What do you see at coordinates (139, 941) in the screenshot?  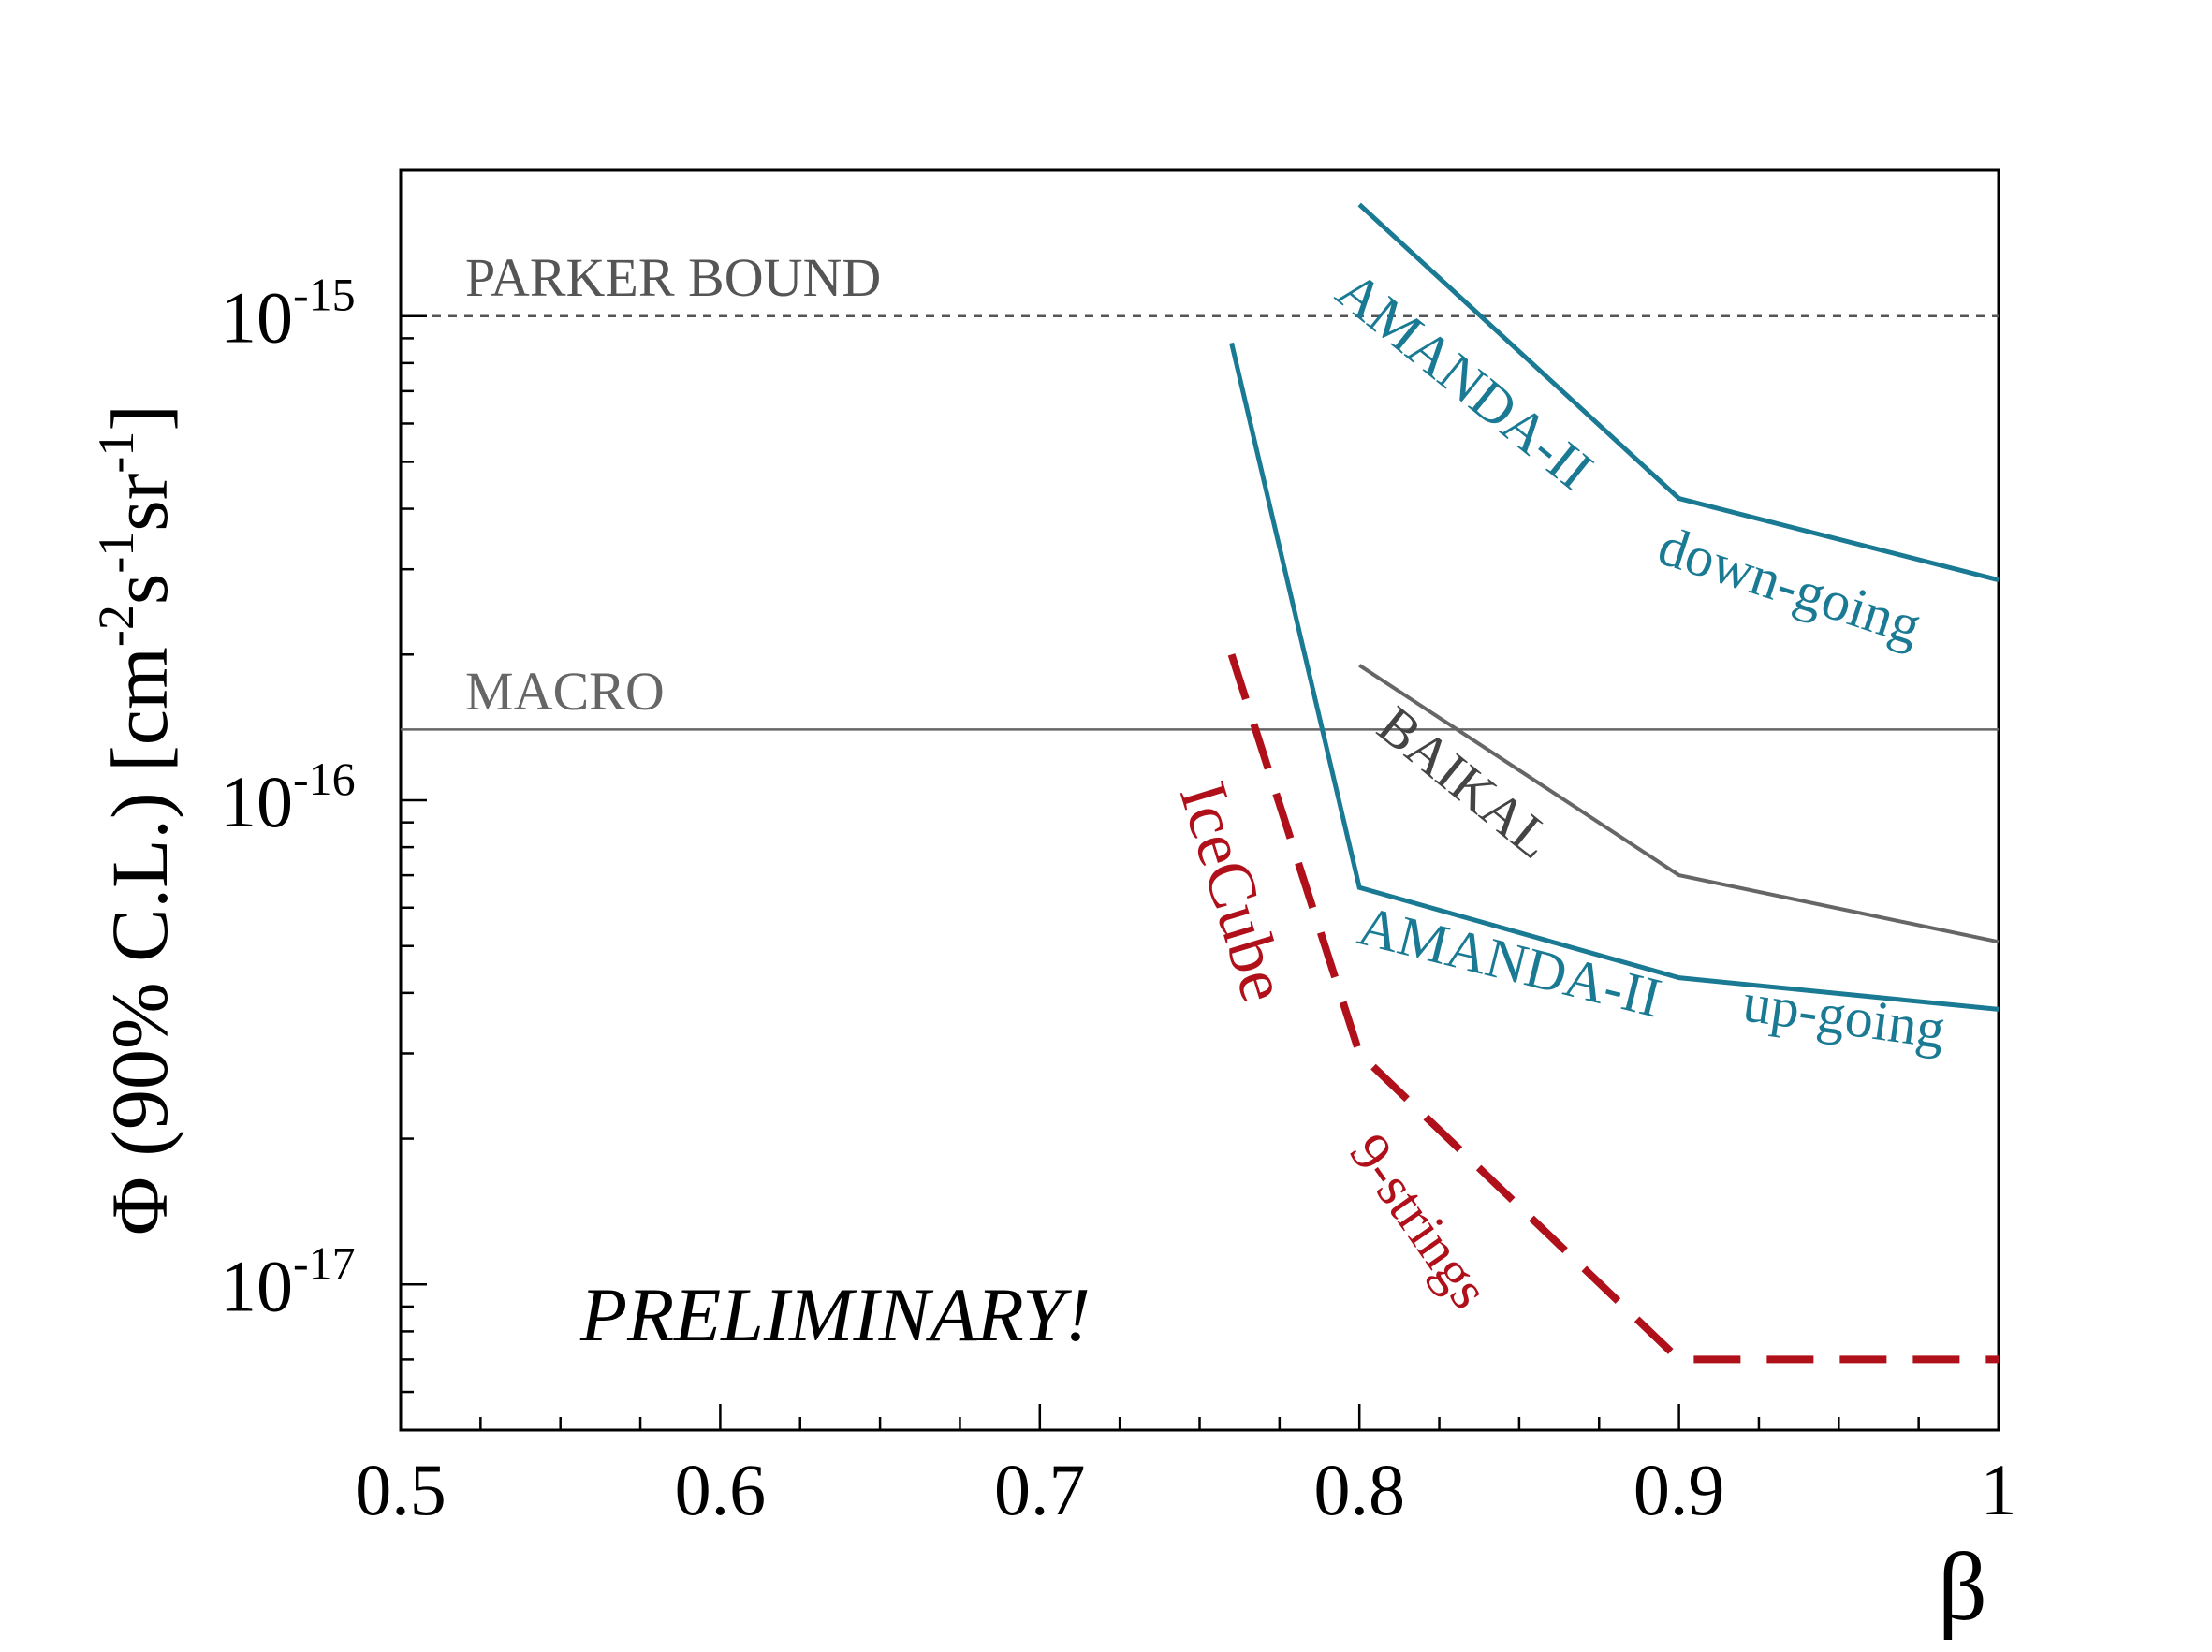 I see `y-axis-label-prefix: Φ (90% C.L.) [cm` at bounding box center [139, 941].